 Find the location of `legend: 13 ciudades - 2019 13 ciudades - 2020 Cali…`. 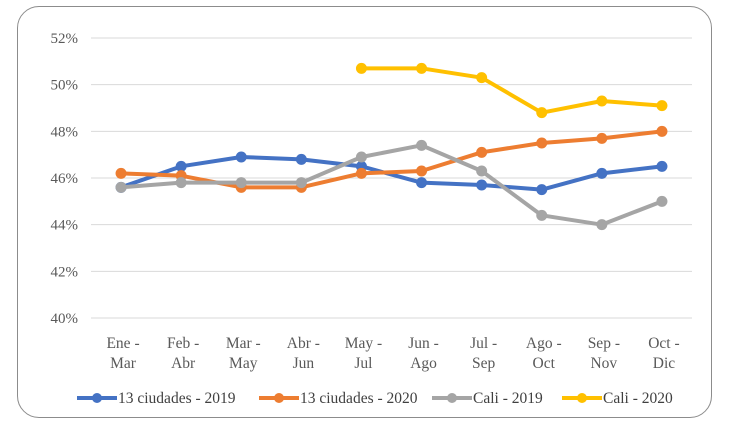

legend: 13 ciudades - 2019 13 ciudades - 2020 Cali… is located at coordinates (375, 398).